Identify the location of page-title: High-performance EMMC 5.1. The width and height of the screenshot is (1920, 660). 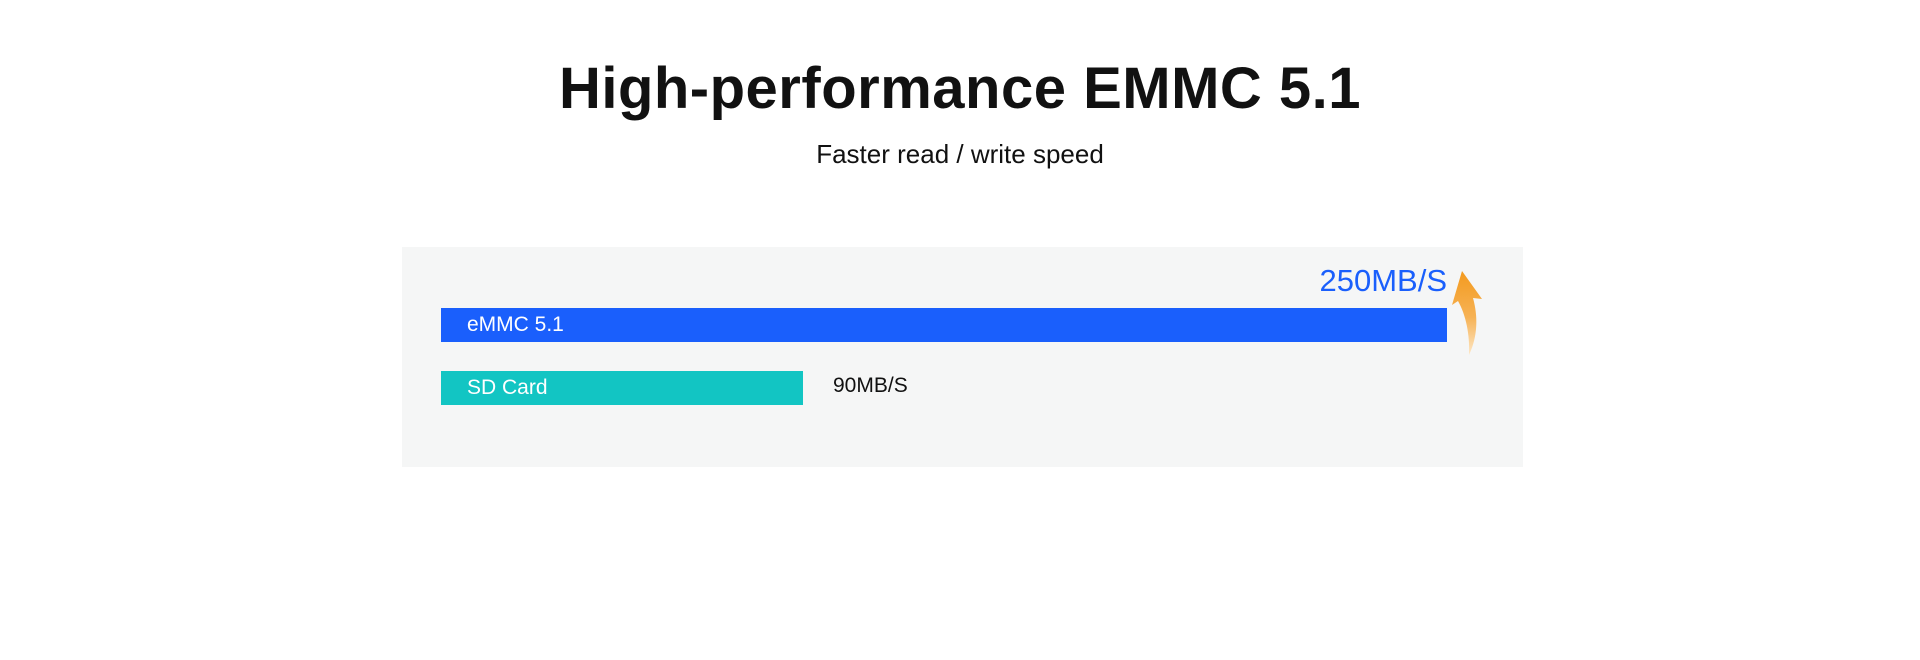
(960, 88).